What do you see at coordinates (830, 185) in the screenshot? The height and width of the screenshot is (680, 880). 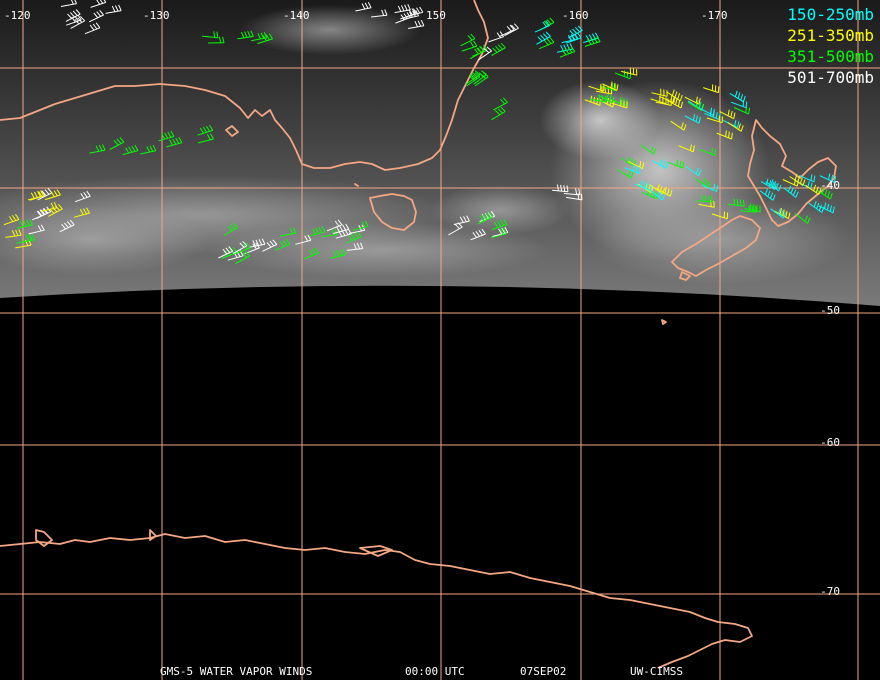 I see `lat-label-40s: -40` at bounding box center [830, 185].